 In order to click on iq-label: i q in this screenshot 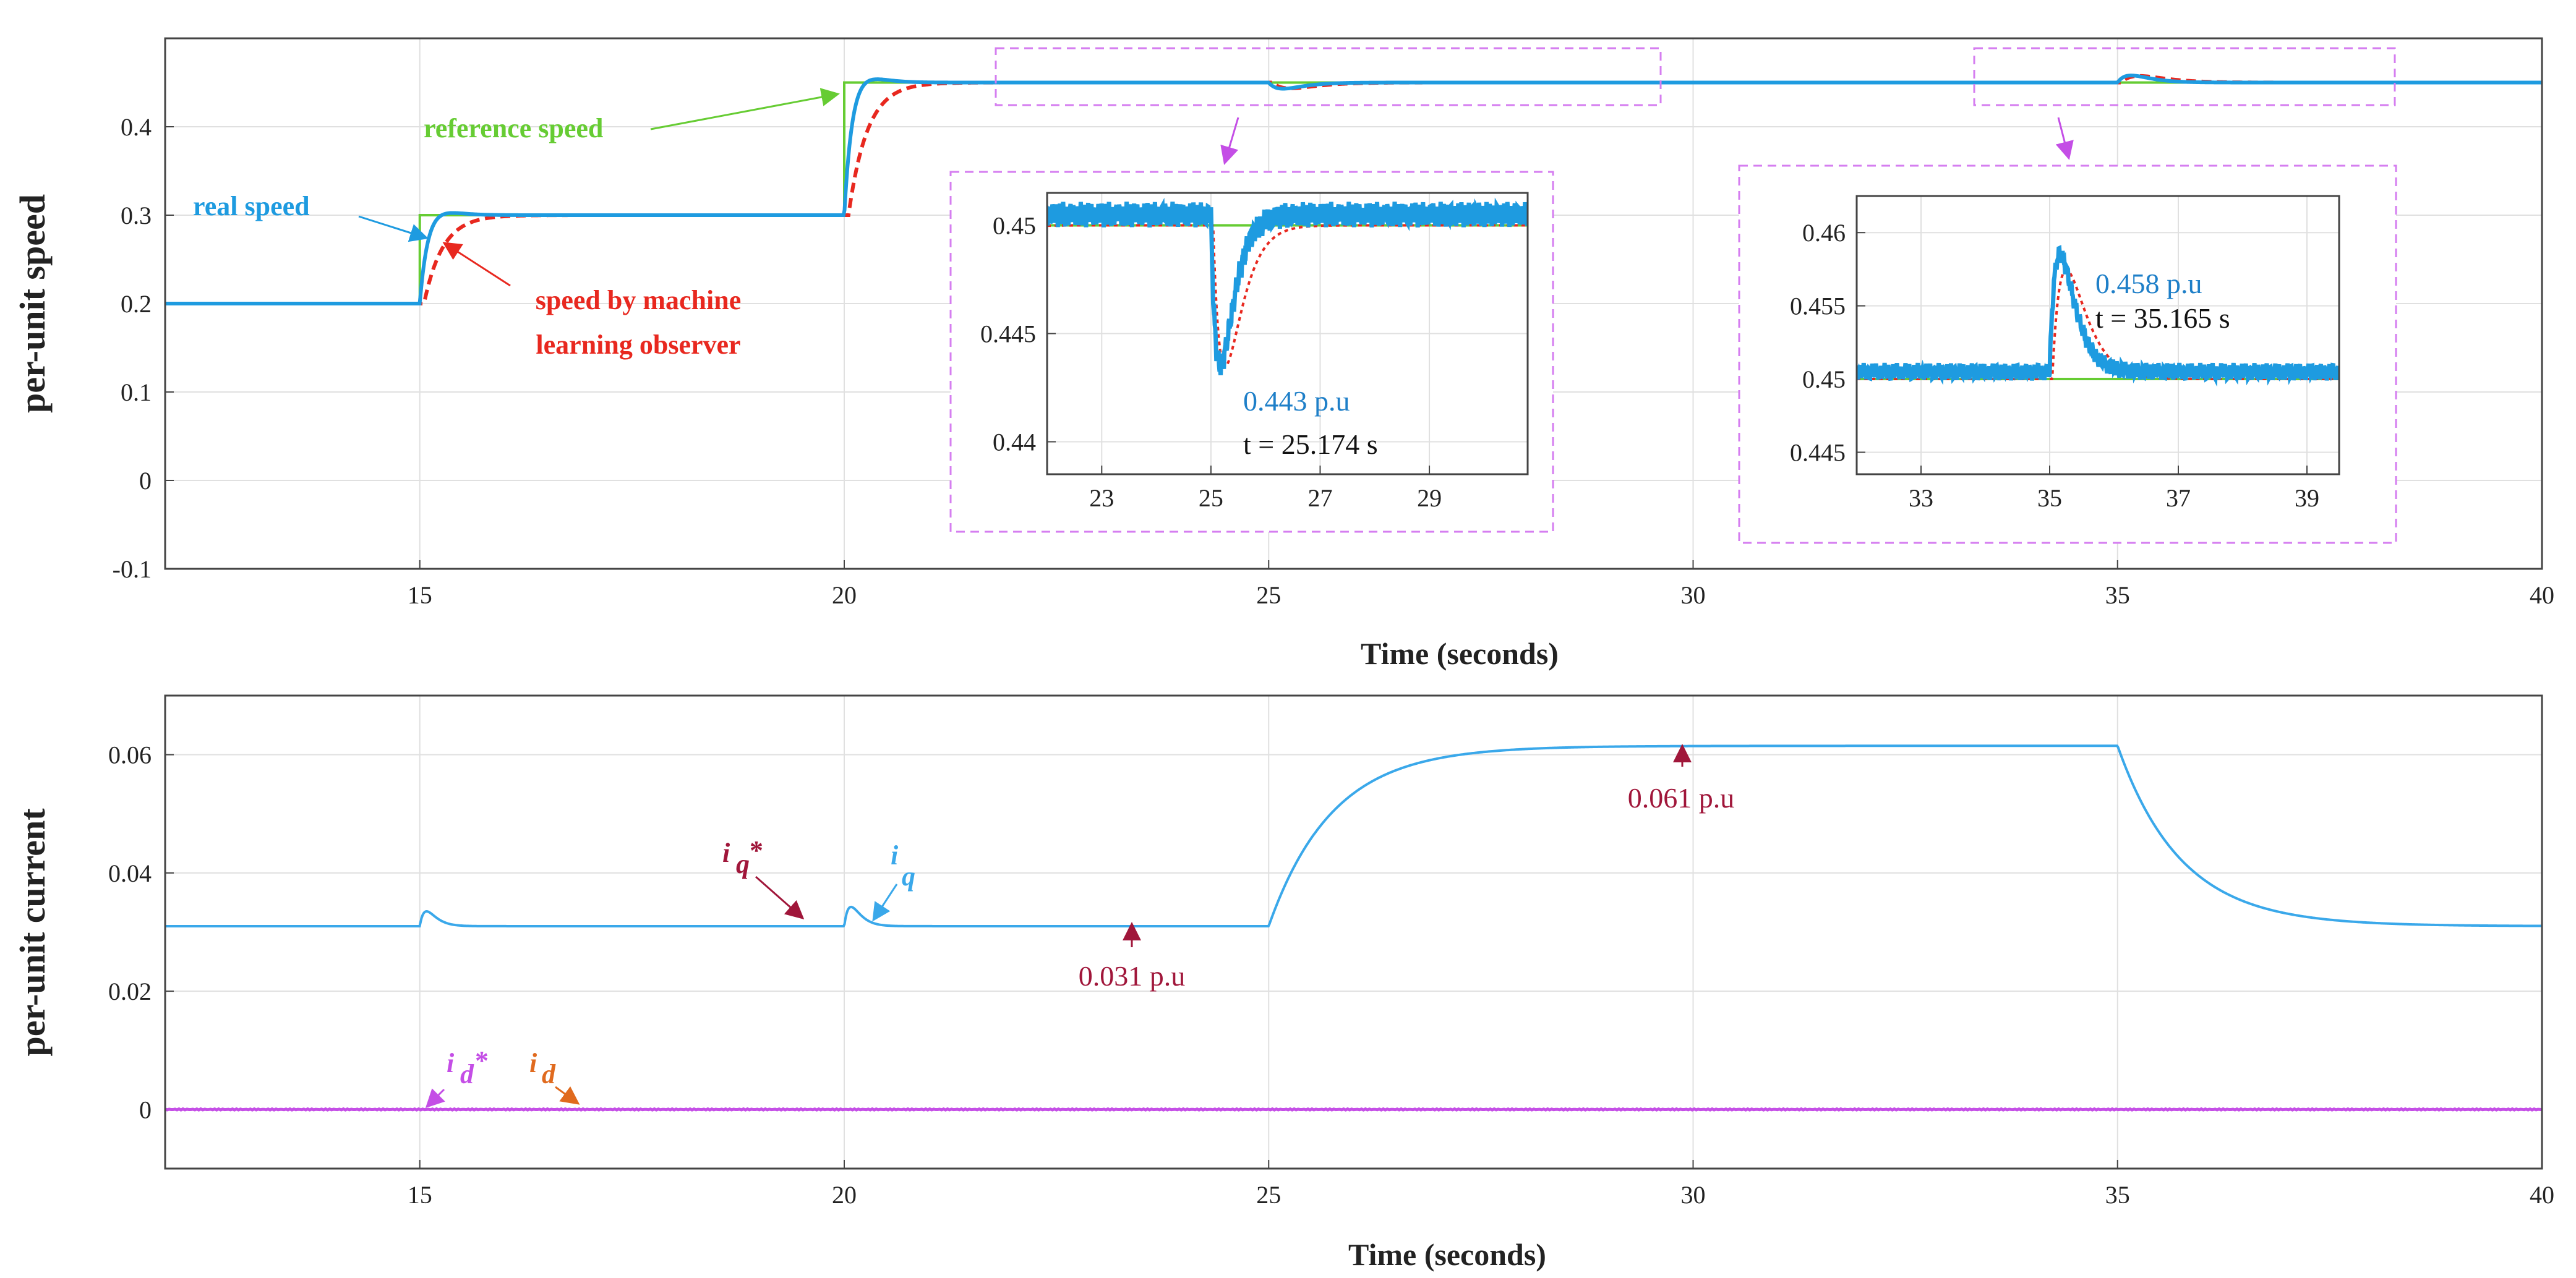, I will do `click(903, 866)`.